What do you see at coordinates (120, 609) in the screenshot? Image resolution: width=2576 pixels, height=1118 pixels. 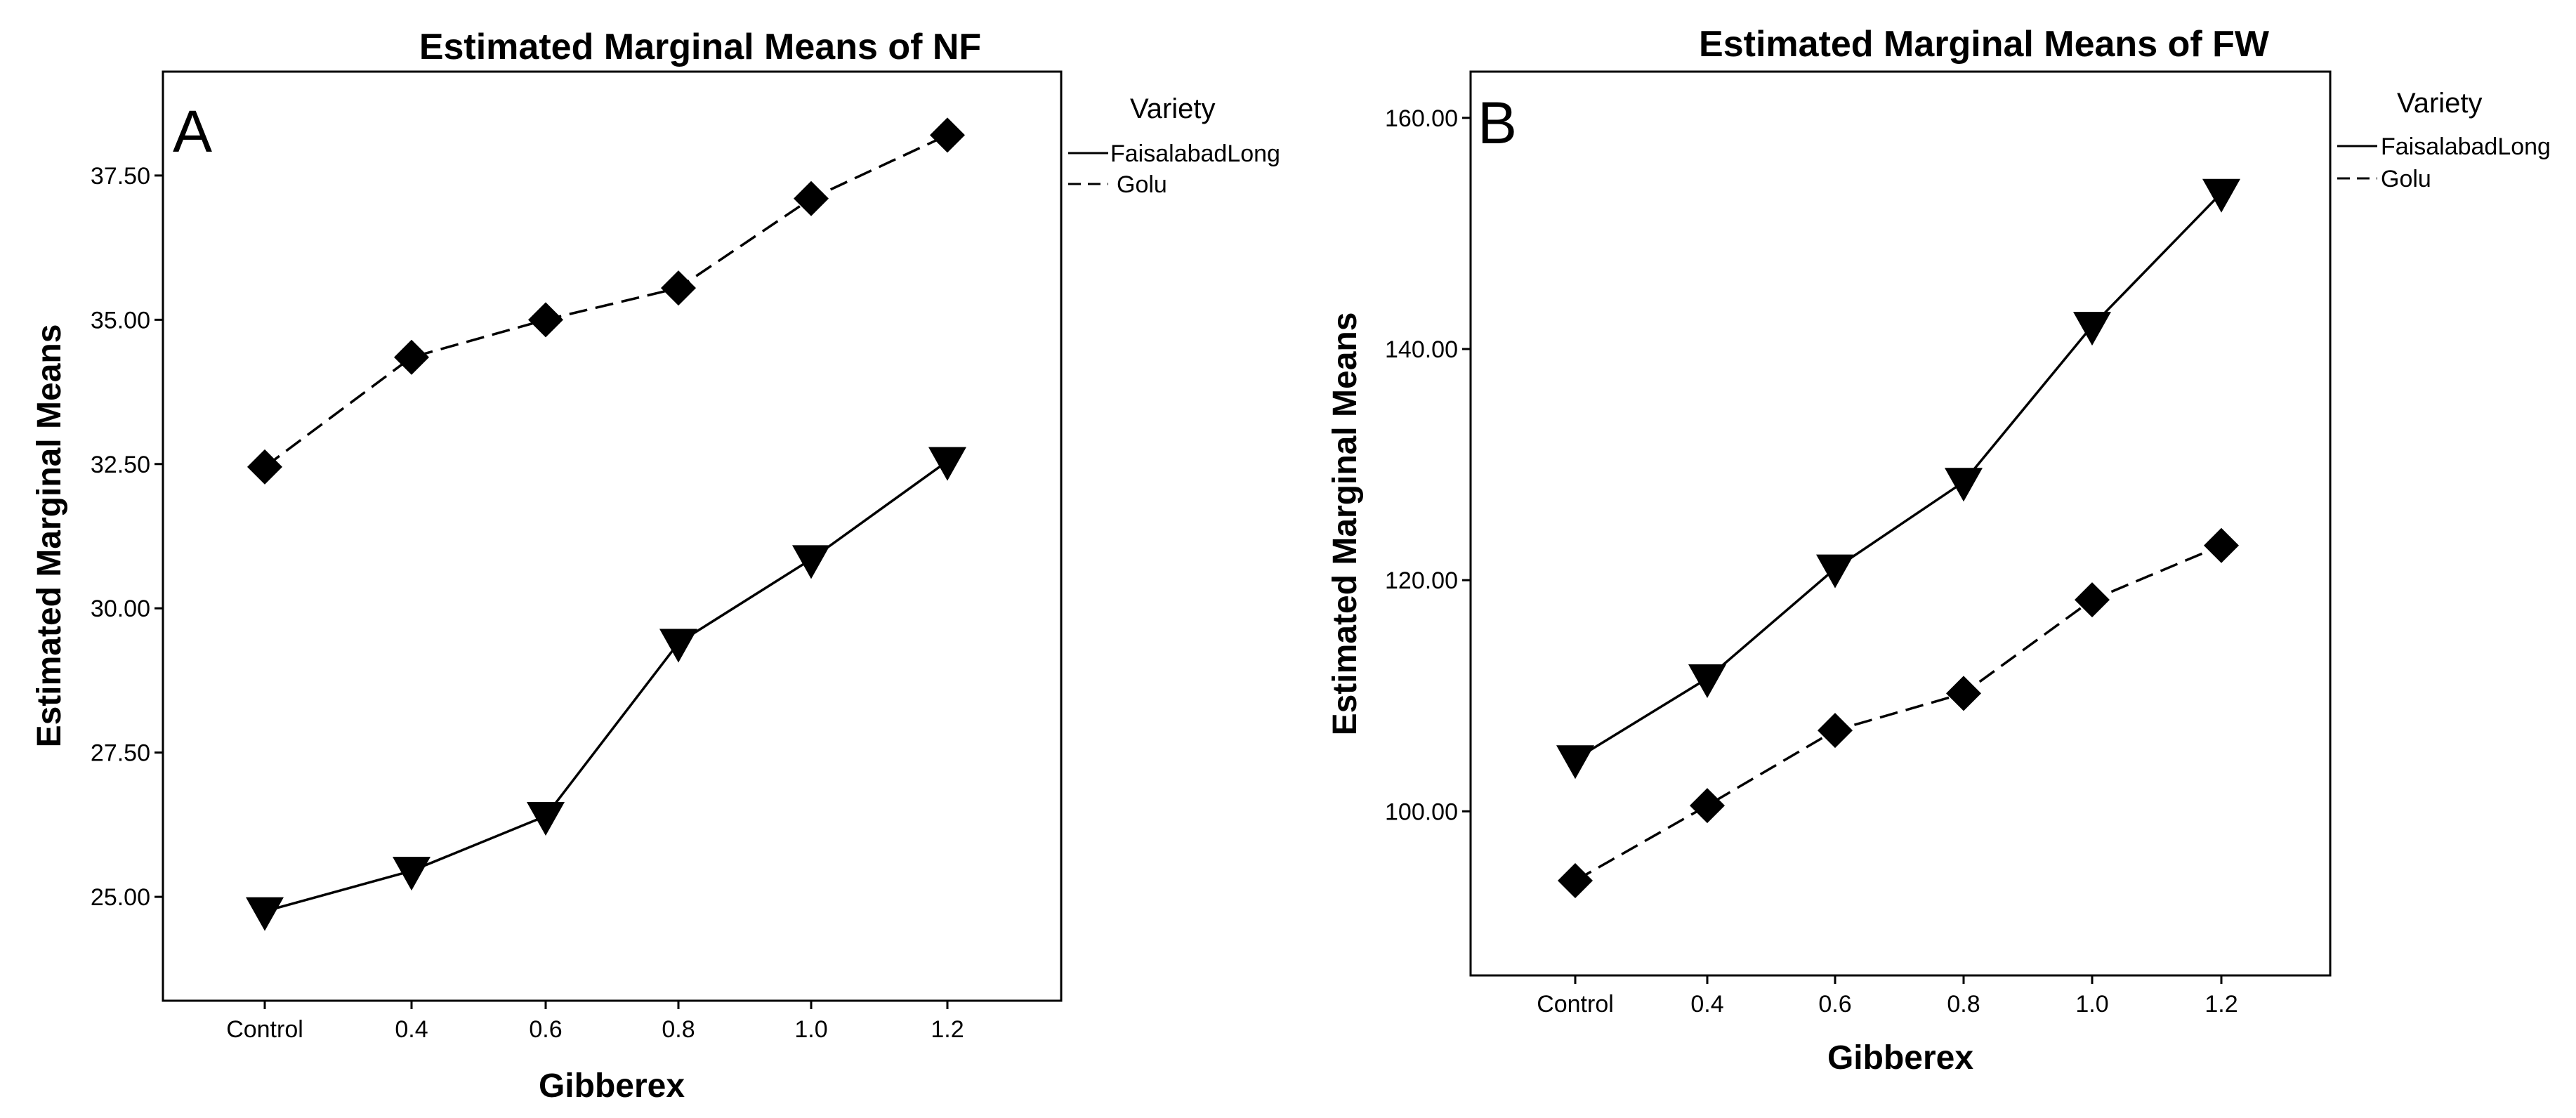 I see `y-tick-label: 30.00` at bounding box center [120, 609].